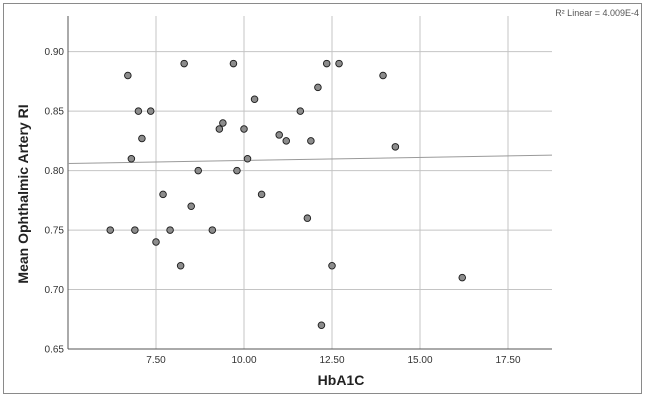  What do you see at coordinates (156, 360) in the screenshot?
I see `x-tick-label: 7.50` at bounding box center [156, 360].